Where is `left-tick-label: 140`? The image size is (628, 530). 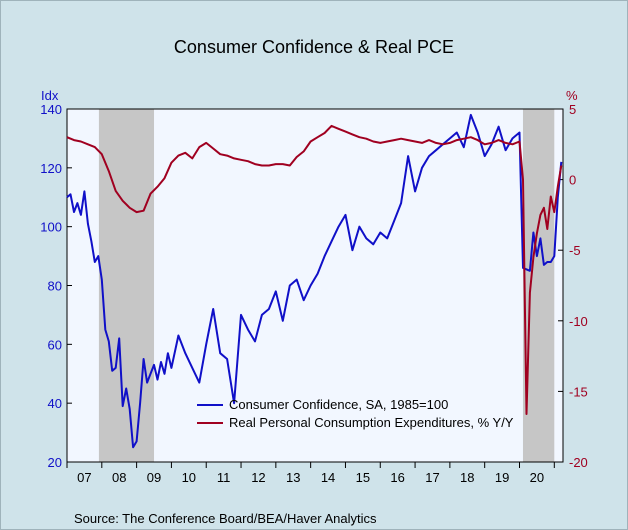
left-tick-label: 140 is located at coordinates (51, 109).